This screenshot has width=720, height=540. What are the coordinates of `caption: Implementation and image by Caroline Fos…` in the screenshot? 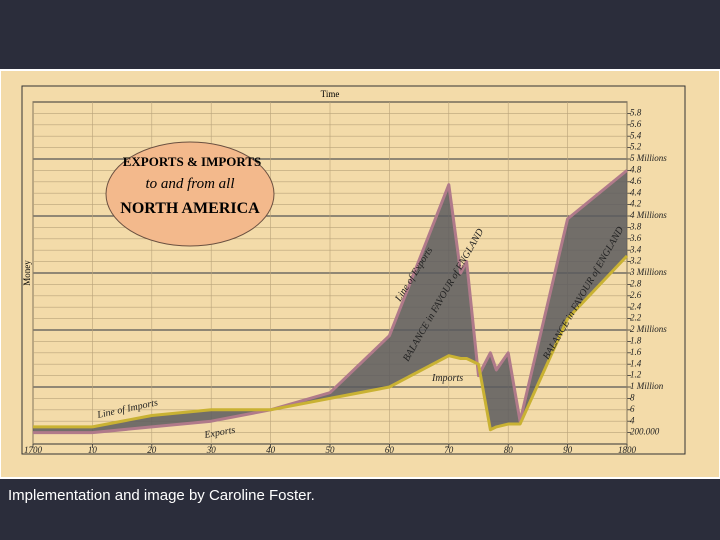 It's located at (161, 495).